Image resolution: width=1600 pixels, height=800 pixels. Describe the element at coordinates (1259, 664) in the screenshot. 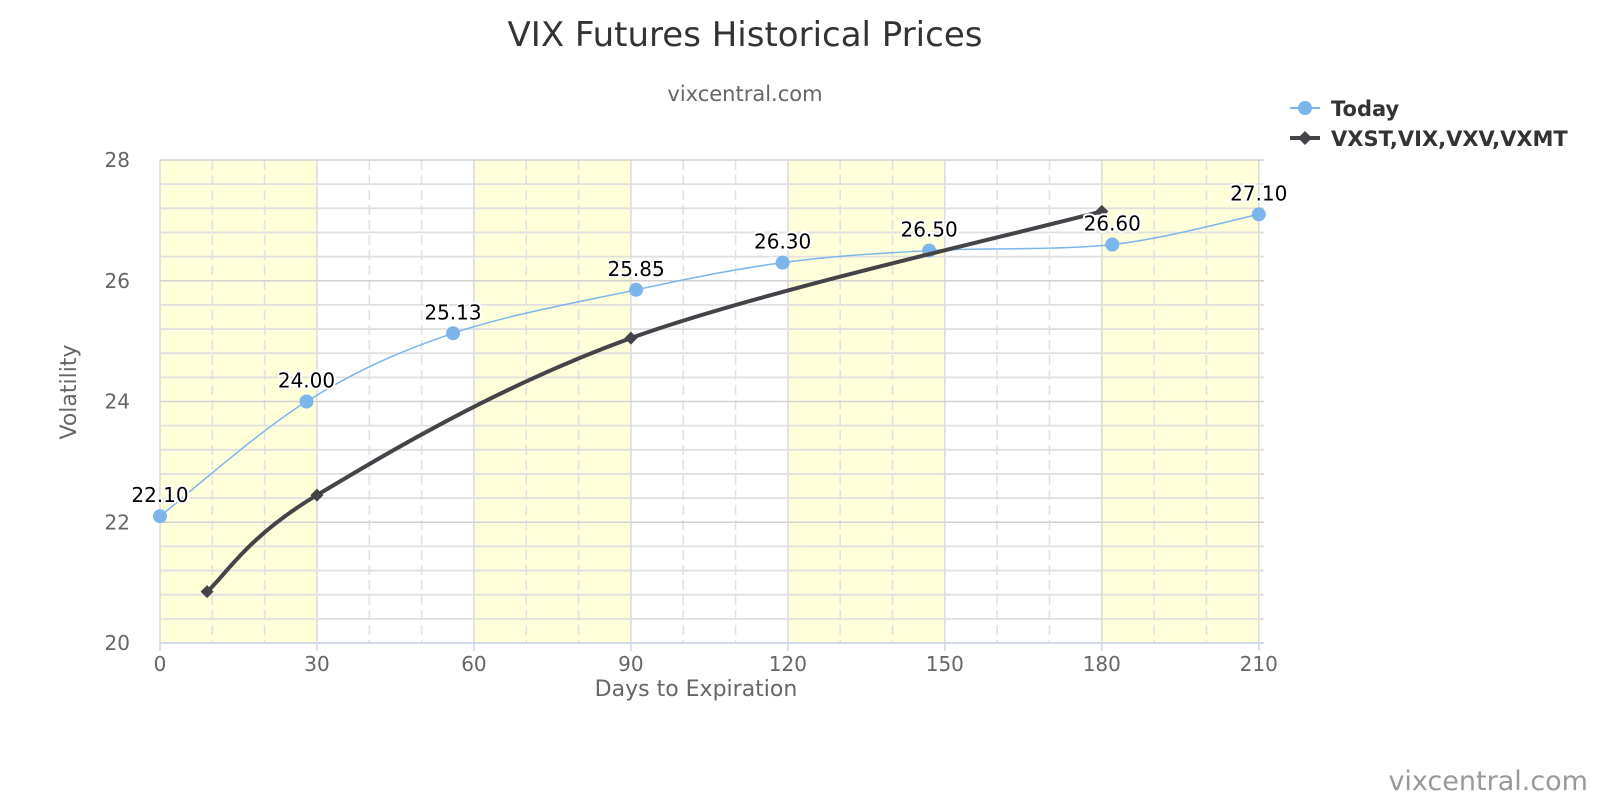

I see `x-tick-label: 210` at that location.